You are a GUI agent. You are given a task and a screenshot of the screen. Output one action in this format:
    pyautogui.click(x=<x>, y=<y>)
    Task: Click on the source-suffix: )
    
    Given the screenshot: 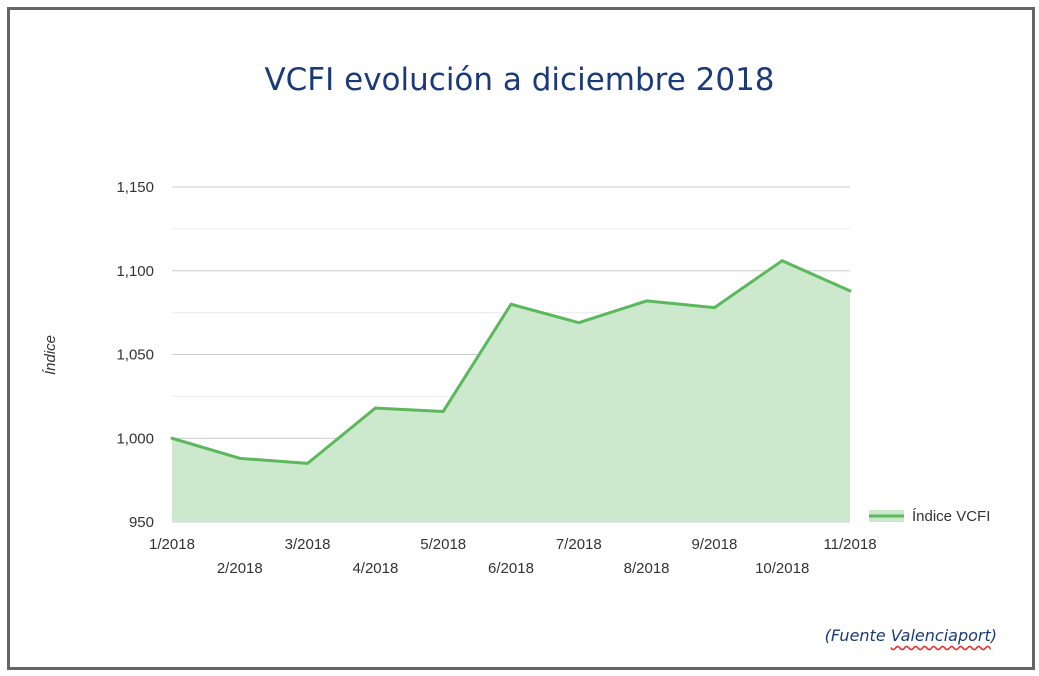 What is the action you would take?
    pyautogui.click(x=993, y=635)
    